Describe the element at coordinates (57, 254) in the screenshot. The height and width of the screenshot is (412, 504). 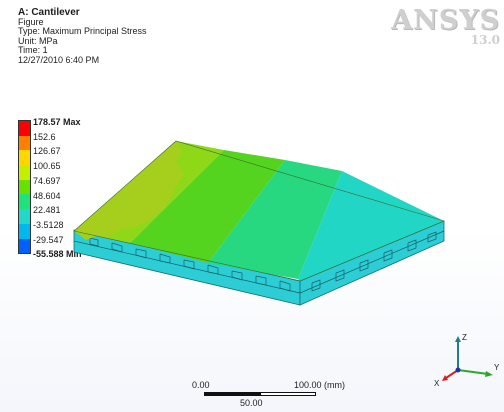
I see `legend-min-label: -55.588 Min` at that location.